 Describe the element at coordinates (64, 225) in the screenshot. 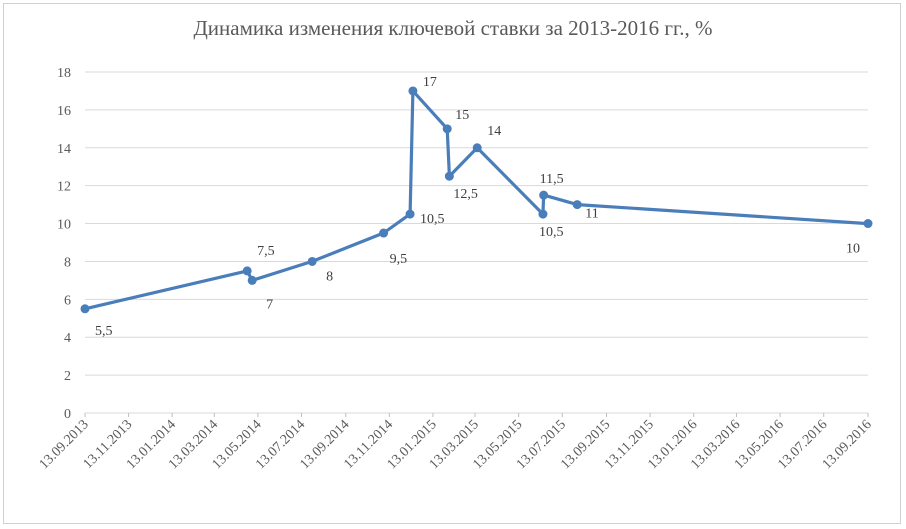

I see `y-tick-label: 10` at that location.